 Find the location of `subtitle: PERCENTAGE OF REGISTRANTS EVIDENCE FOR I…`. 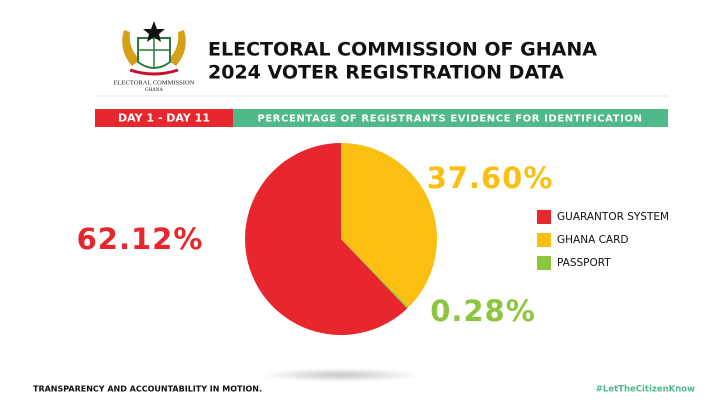

subtitle: PERCENTAGE OF REGISTRANTS EVIDENCE FOR I… is located at coordinates (449, 119).